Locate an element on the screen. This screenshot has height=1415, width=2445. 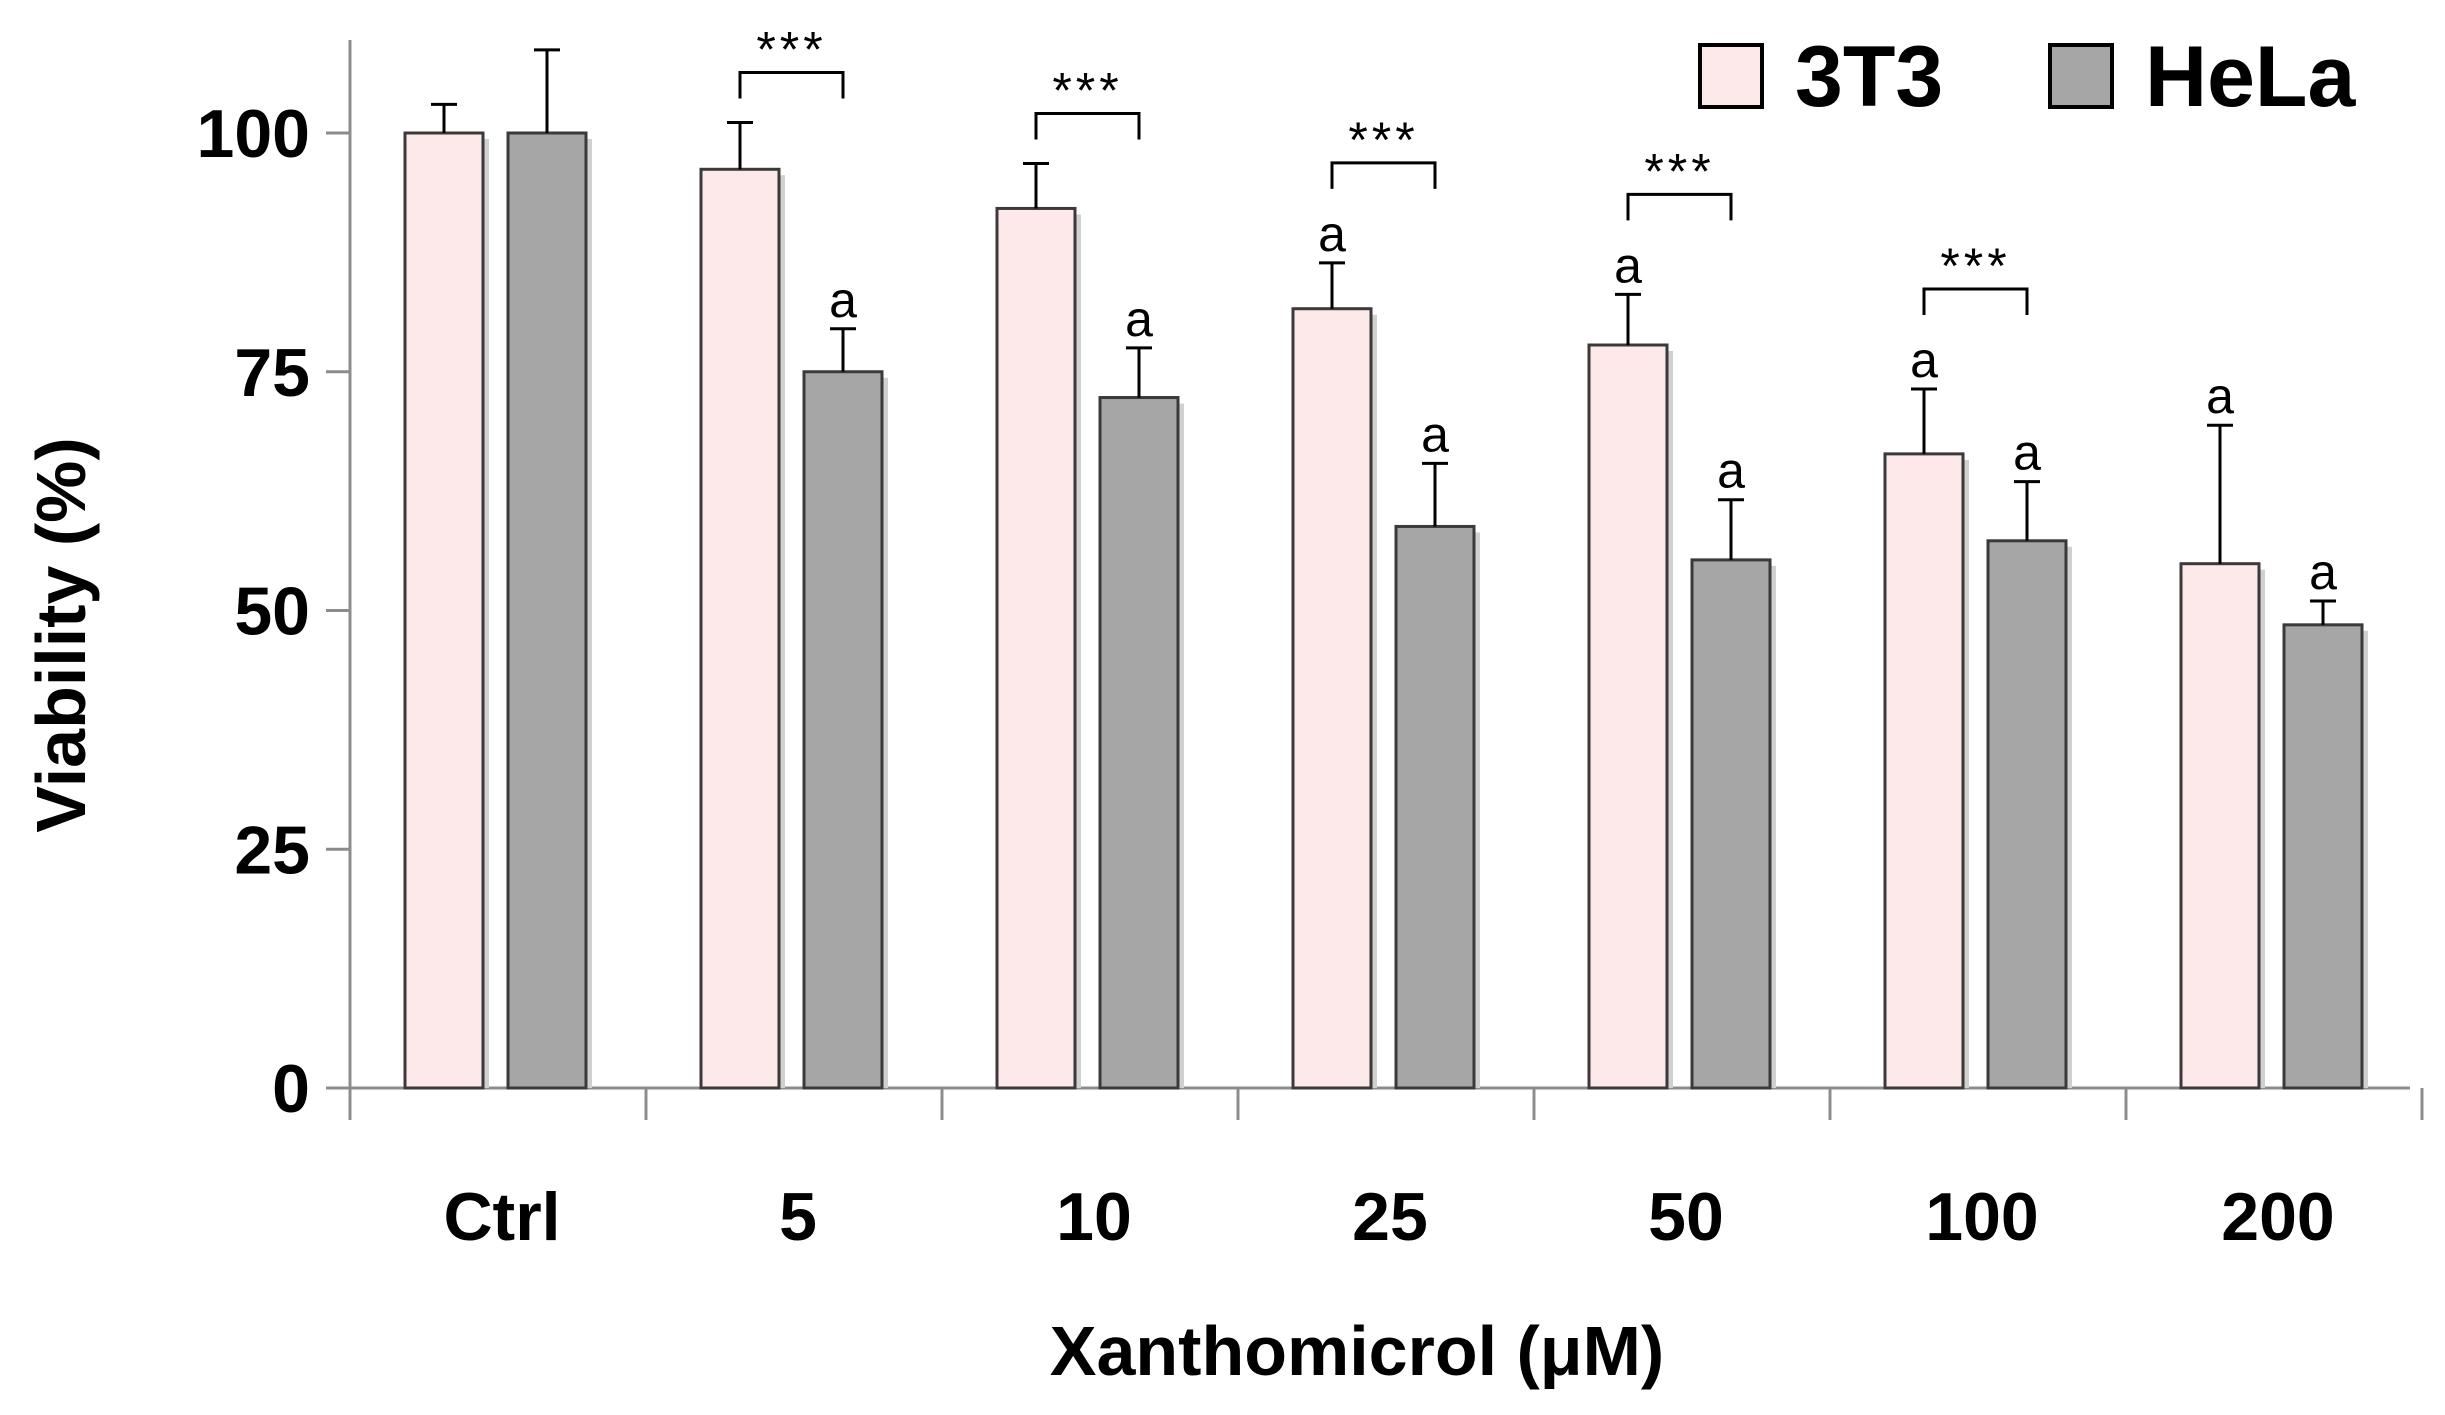
legend-label-3t3: 3T3 is located at coordinates (1869, 77).